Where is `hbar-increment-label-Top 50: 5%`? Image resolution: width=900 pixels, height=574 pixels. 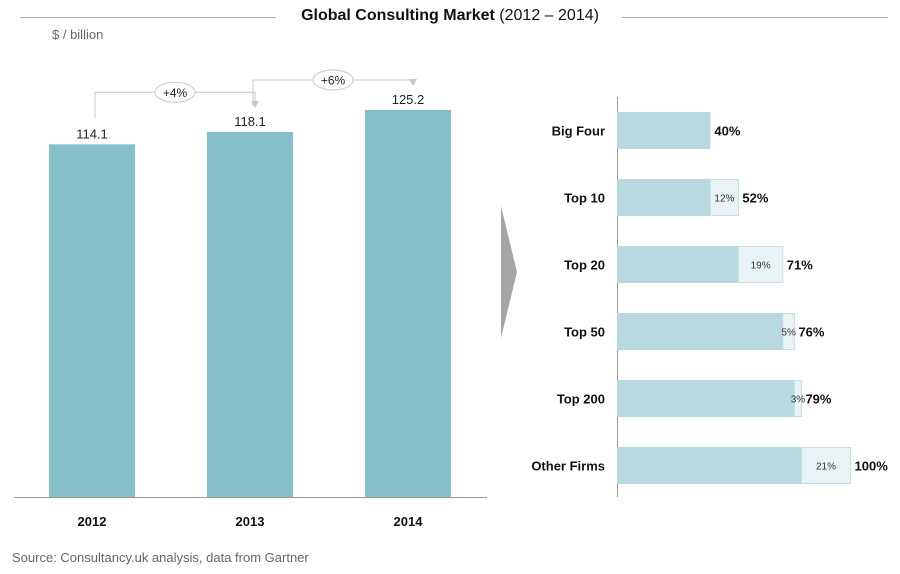 hbar-increment-label-Top 50: 5% is located at coordinates (788, 333).